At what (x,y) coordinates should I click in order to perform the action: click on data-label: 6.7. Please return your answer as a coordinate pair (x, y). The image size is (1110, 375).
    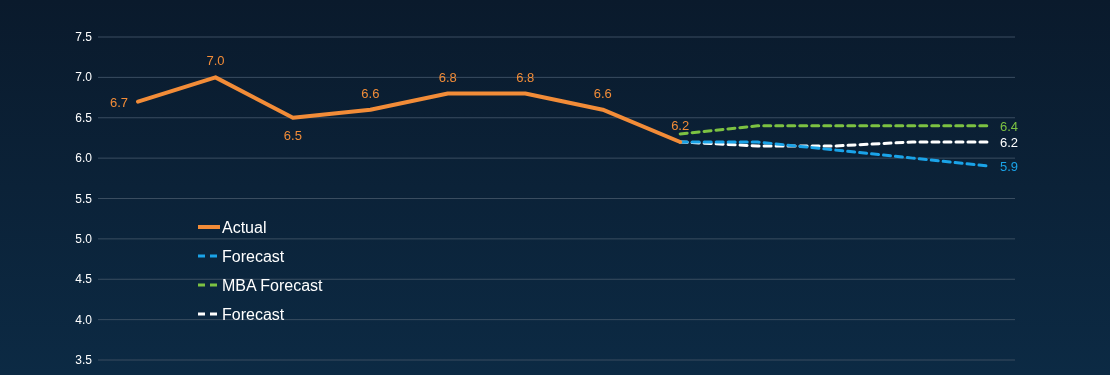
    Looking at the image, I should click on (118, 102).